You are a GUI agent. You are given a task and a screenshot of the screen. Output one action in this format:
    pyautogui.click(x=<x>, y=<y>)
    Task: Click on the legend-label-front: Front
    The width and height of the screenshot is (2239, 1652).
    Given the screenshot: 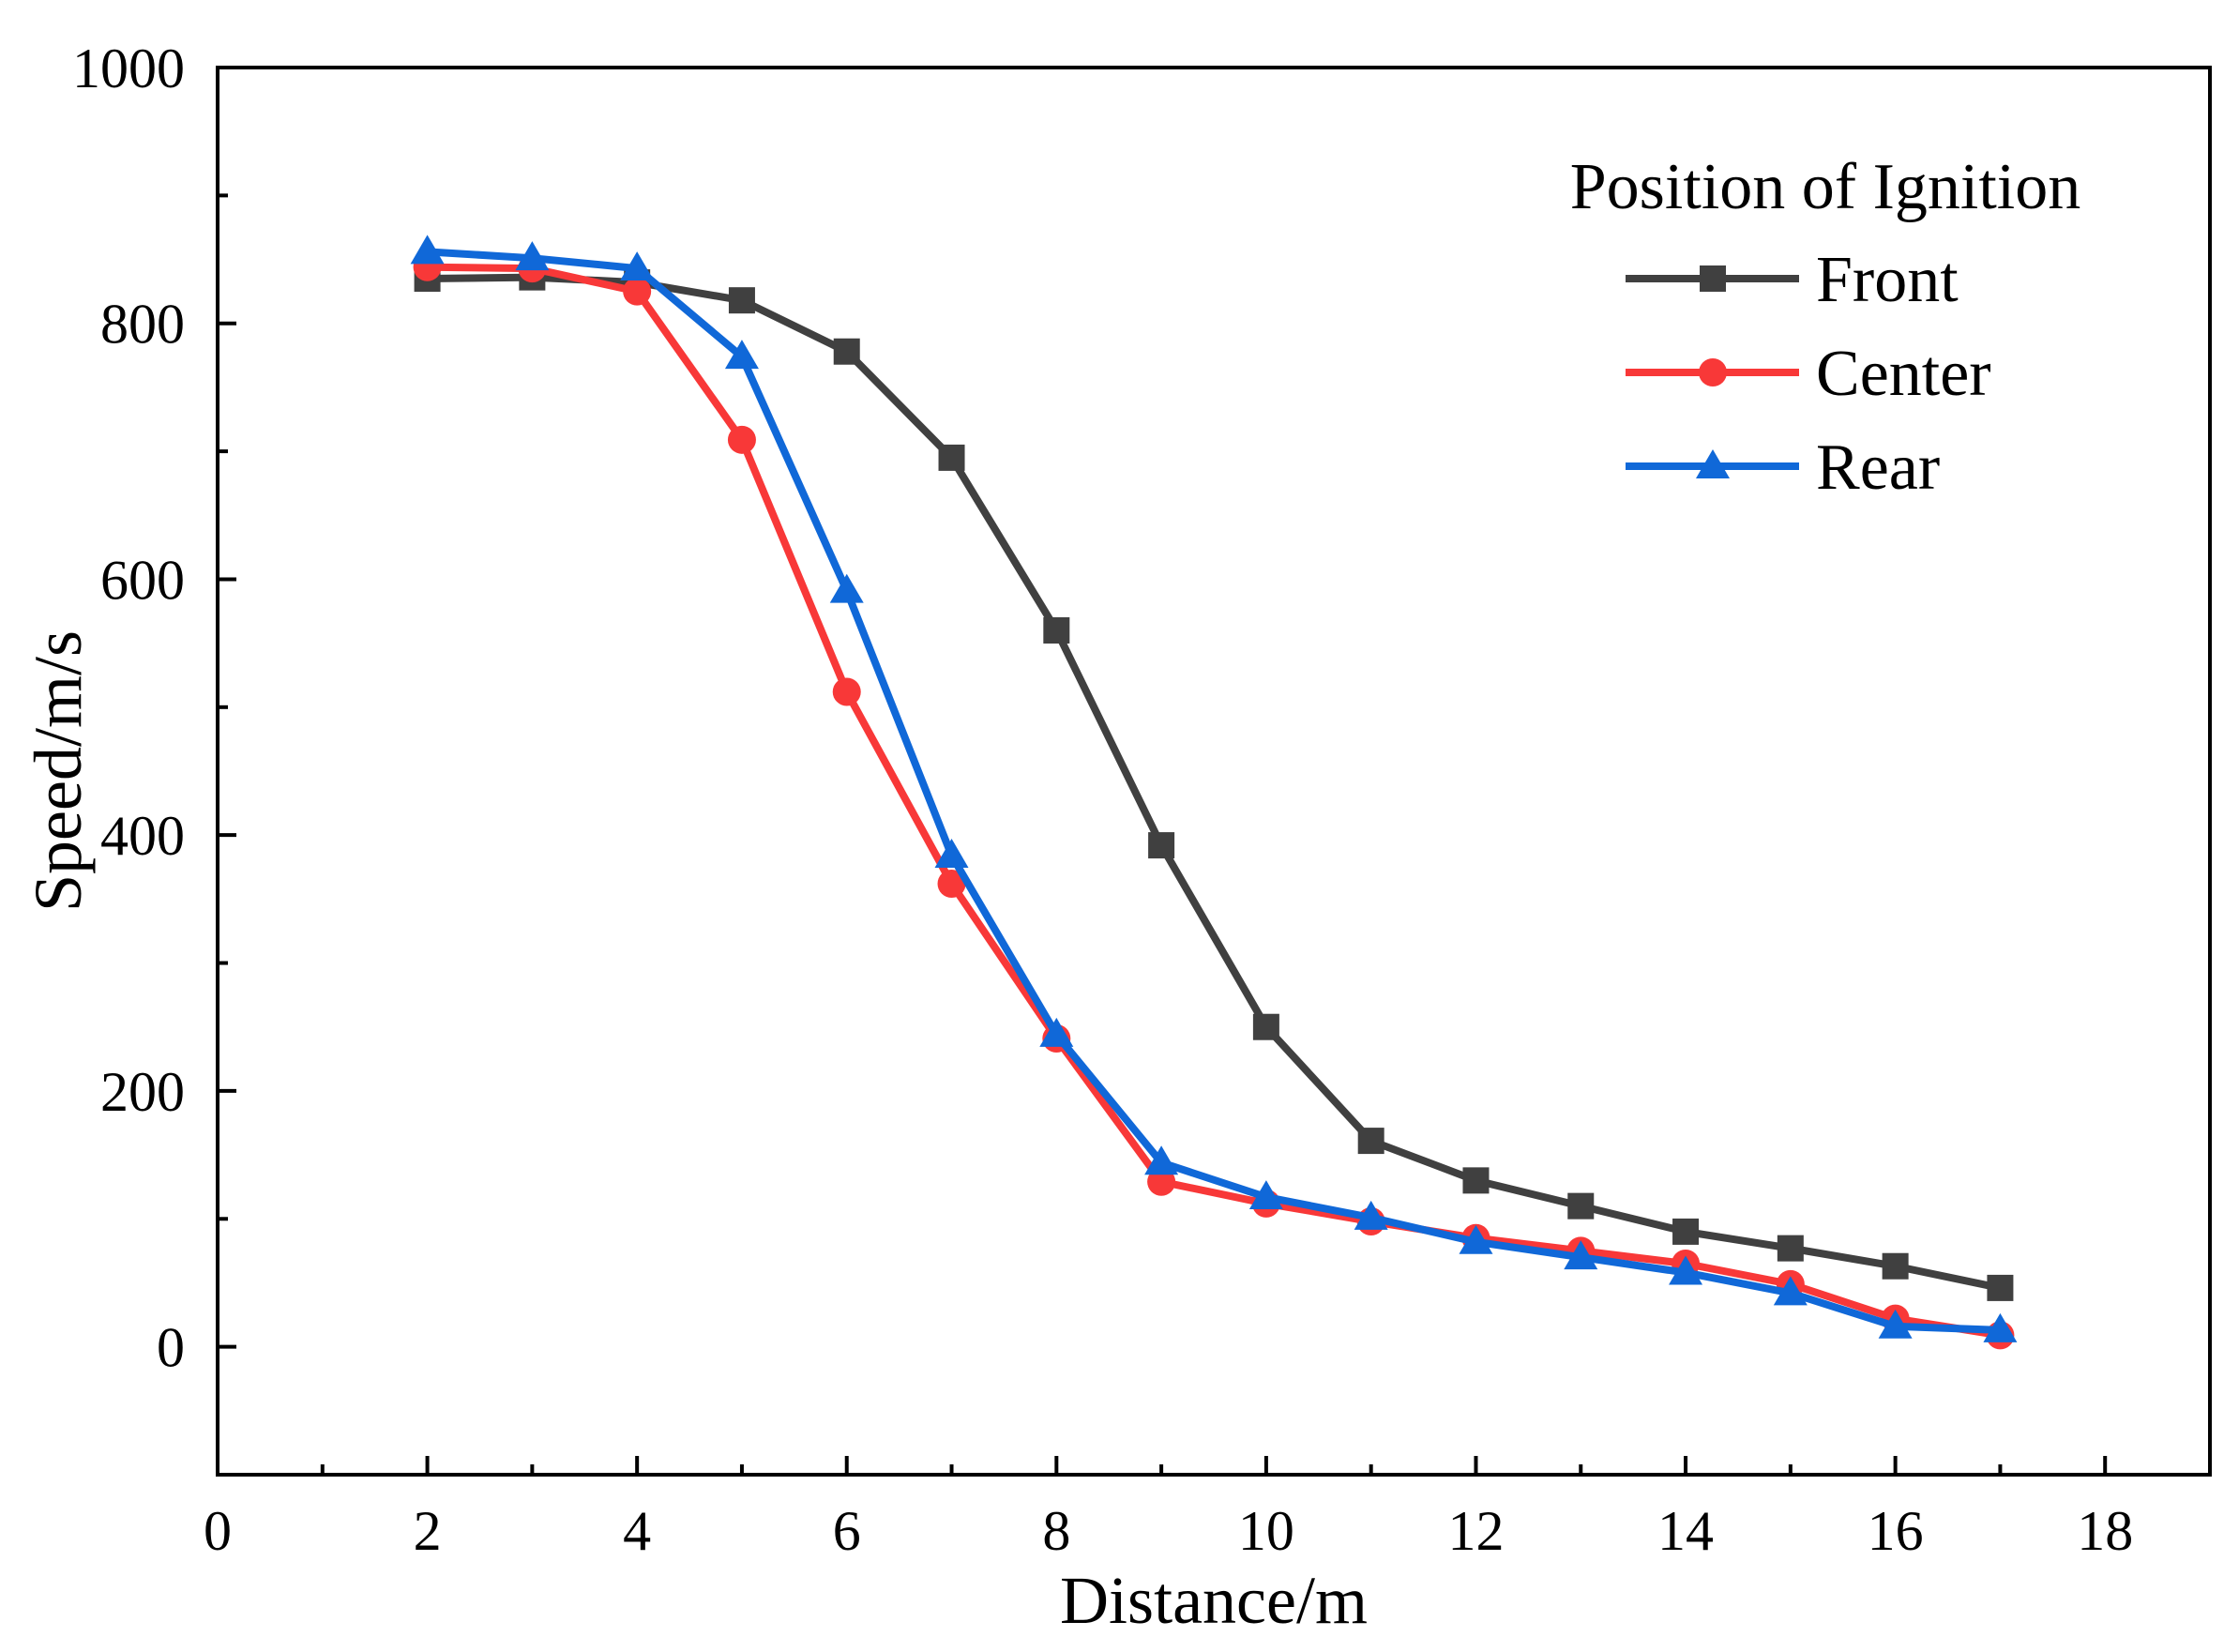 What is the action you would take?
    pyautogui.click(x=1887, y=280)
    